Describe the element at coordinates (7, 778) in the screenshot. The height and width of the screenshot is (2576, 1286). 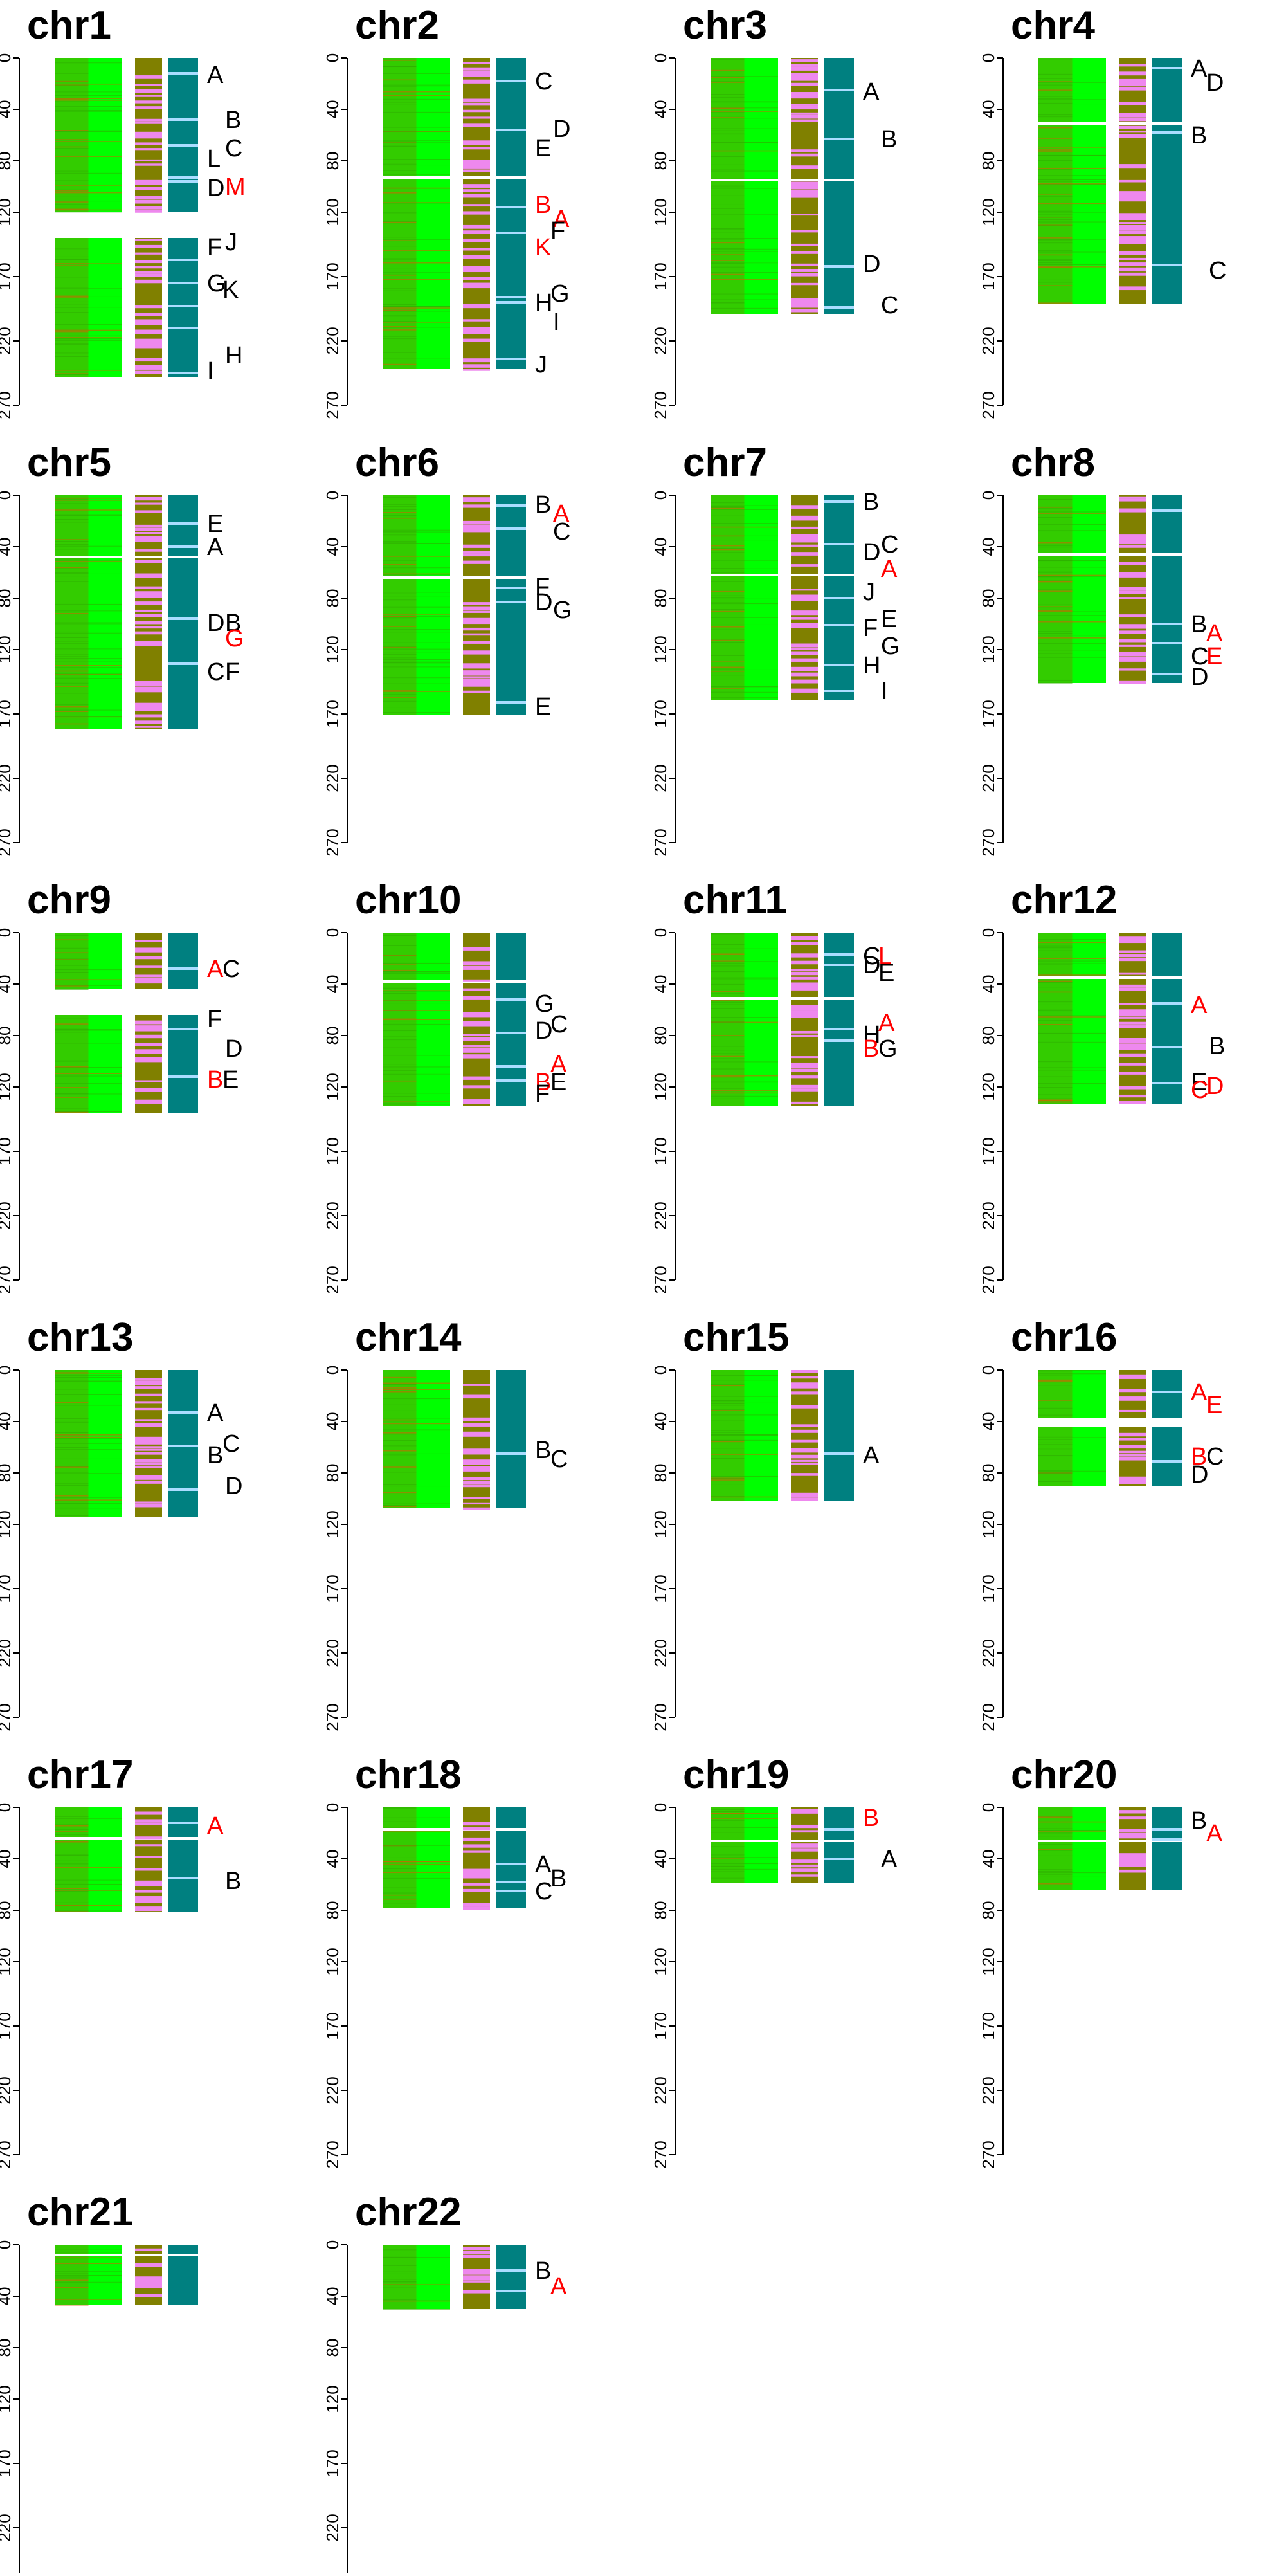
I see `y-tick-label: 220` at that location.